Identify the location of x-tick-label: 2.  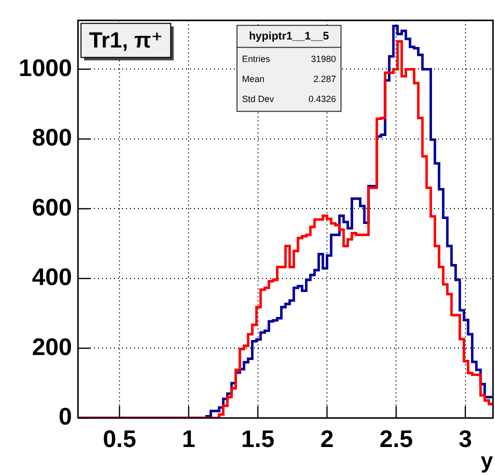
(327, 440).